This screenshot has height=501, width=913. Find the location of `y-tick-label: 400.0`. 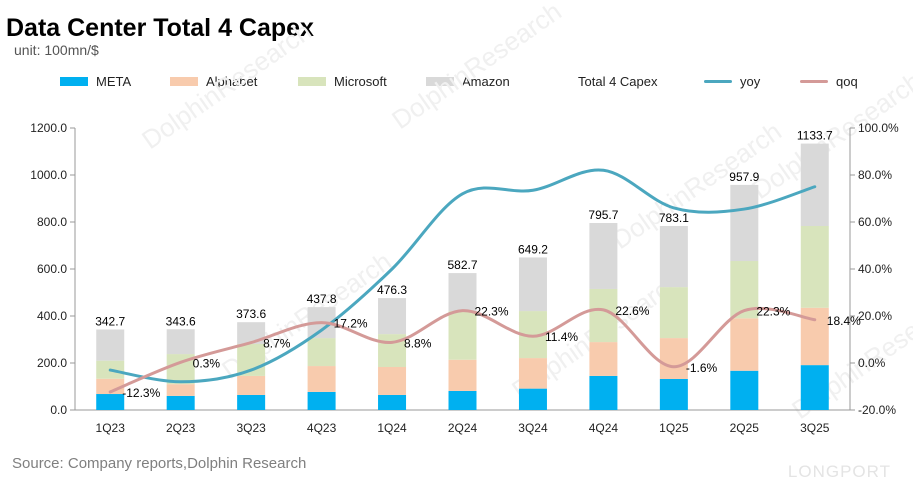

y-tick-label: 400.0 is located at coordinates (52, 316).